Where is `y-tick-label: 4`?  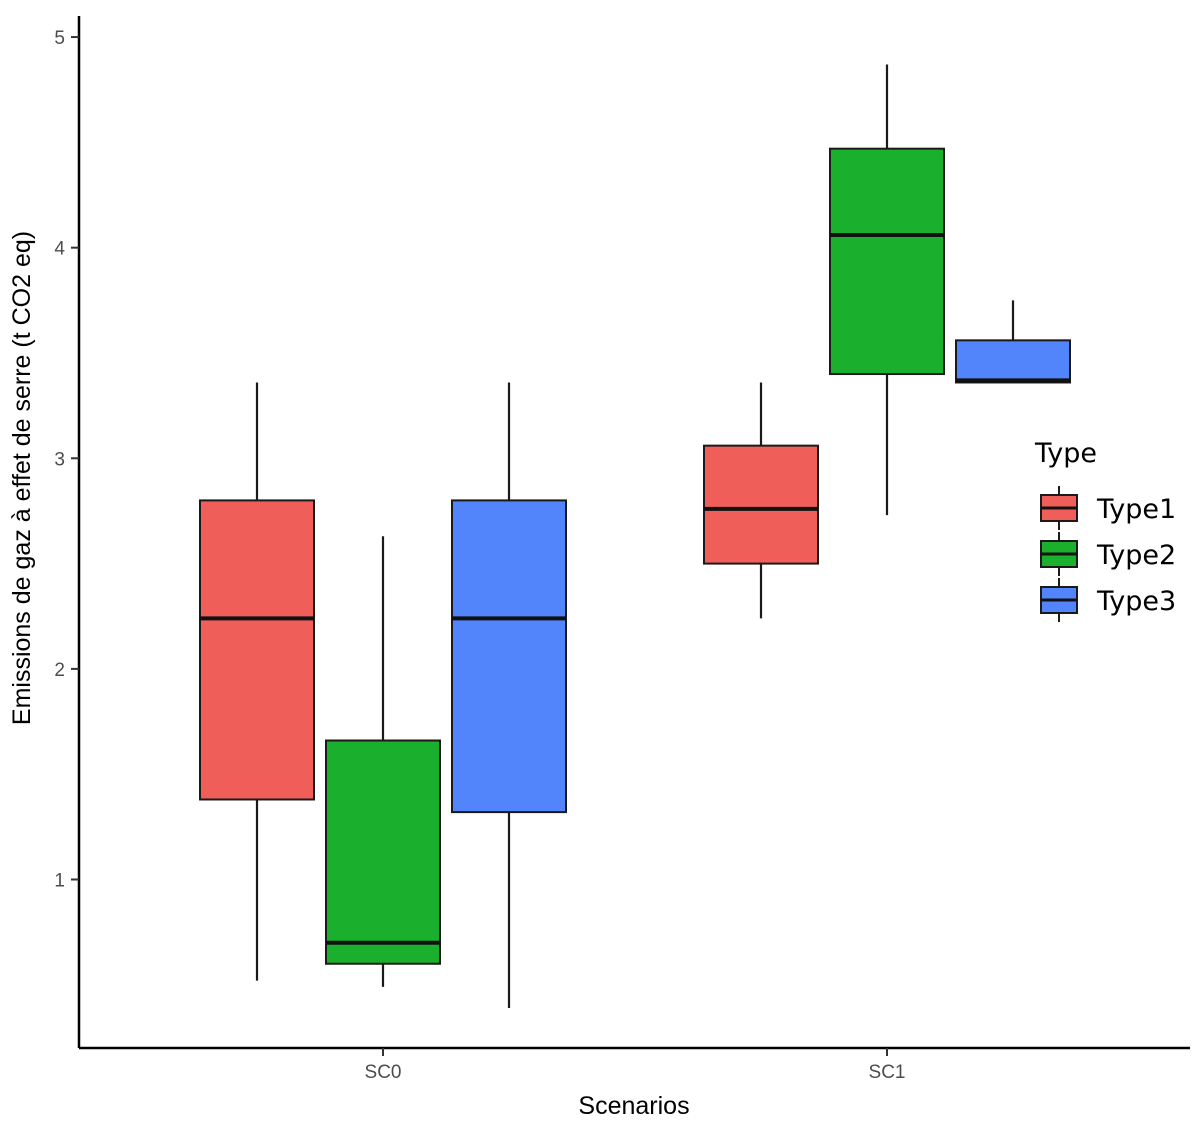 y-tick-label: 4 is located at coordinates (59, 249).